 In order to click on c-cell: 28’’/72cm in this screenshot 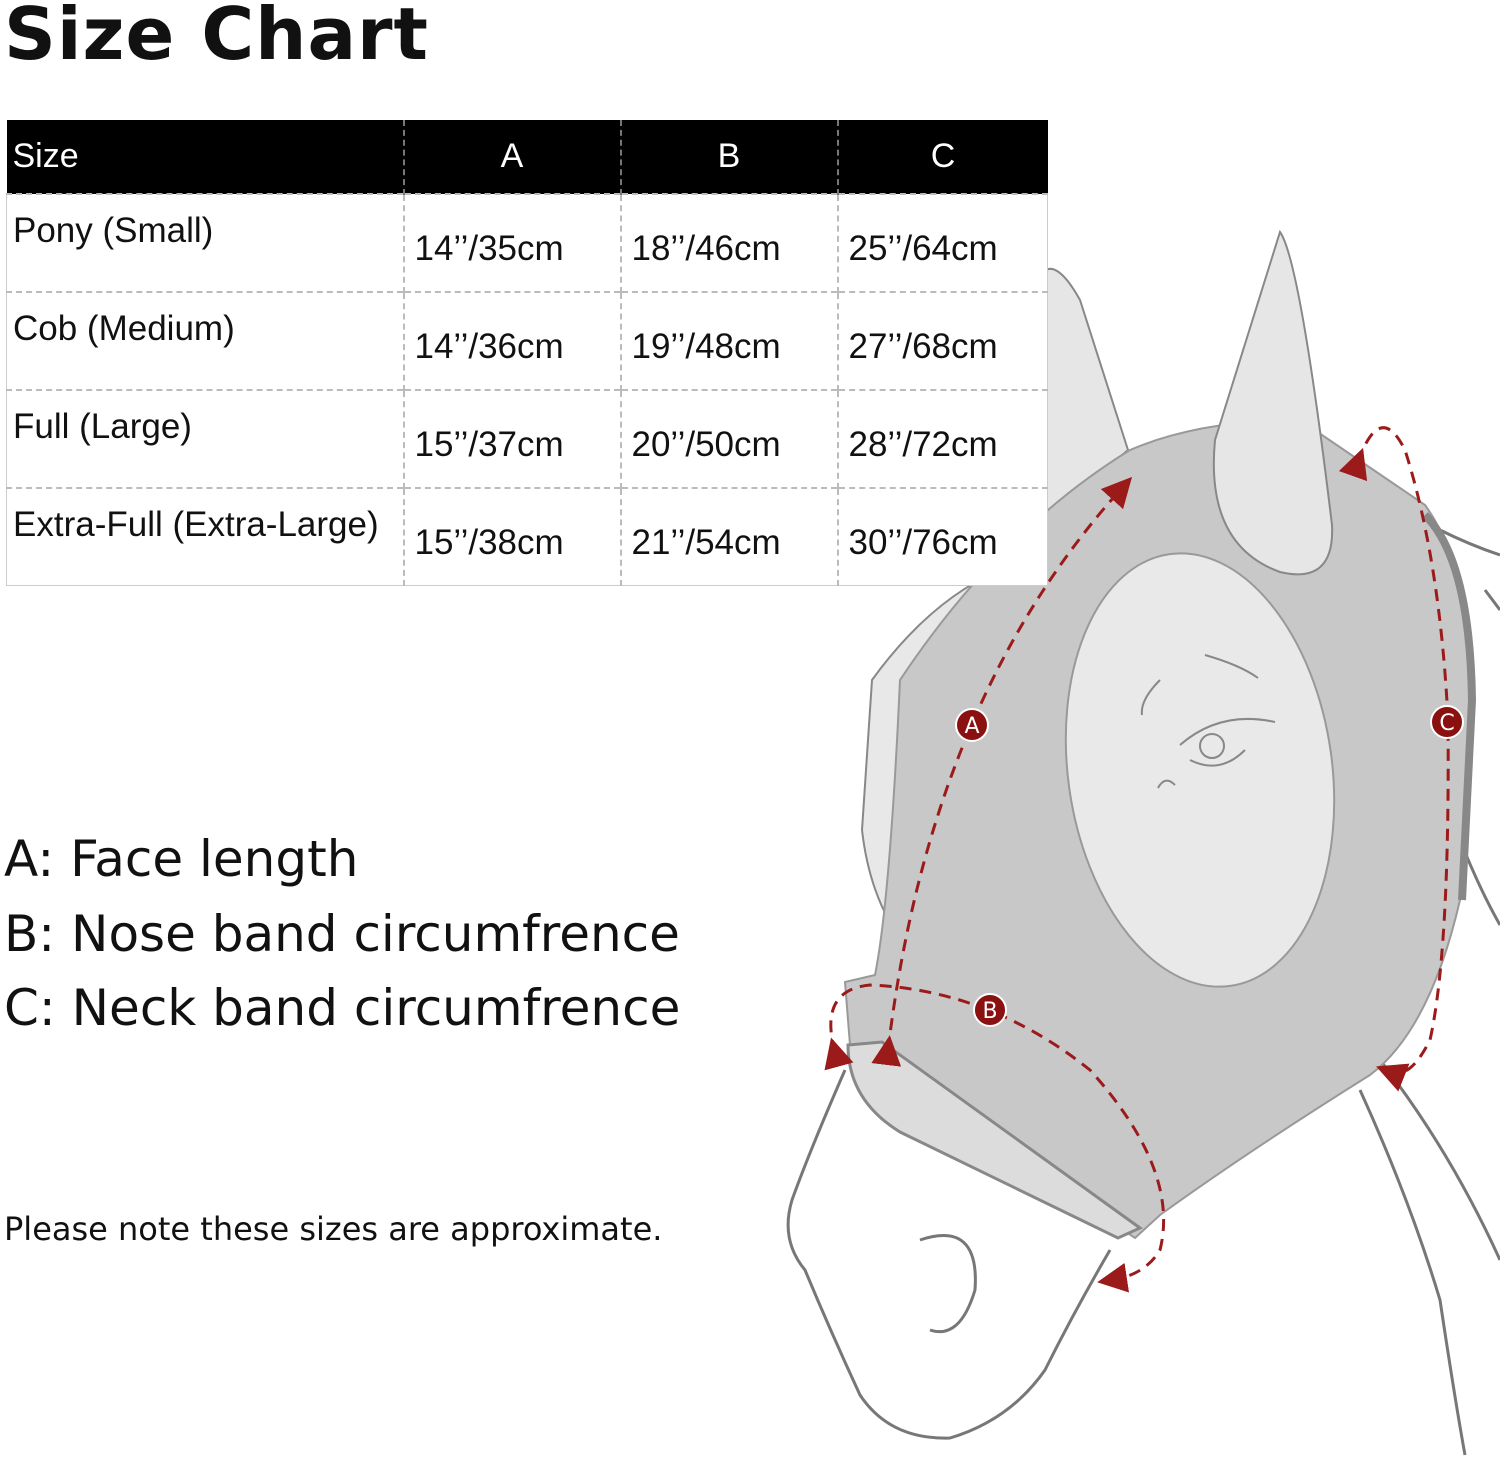, I will do `click(942, 438)`.